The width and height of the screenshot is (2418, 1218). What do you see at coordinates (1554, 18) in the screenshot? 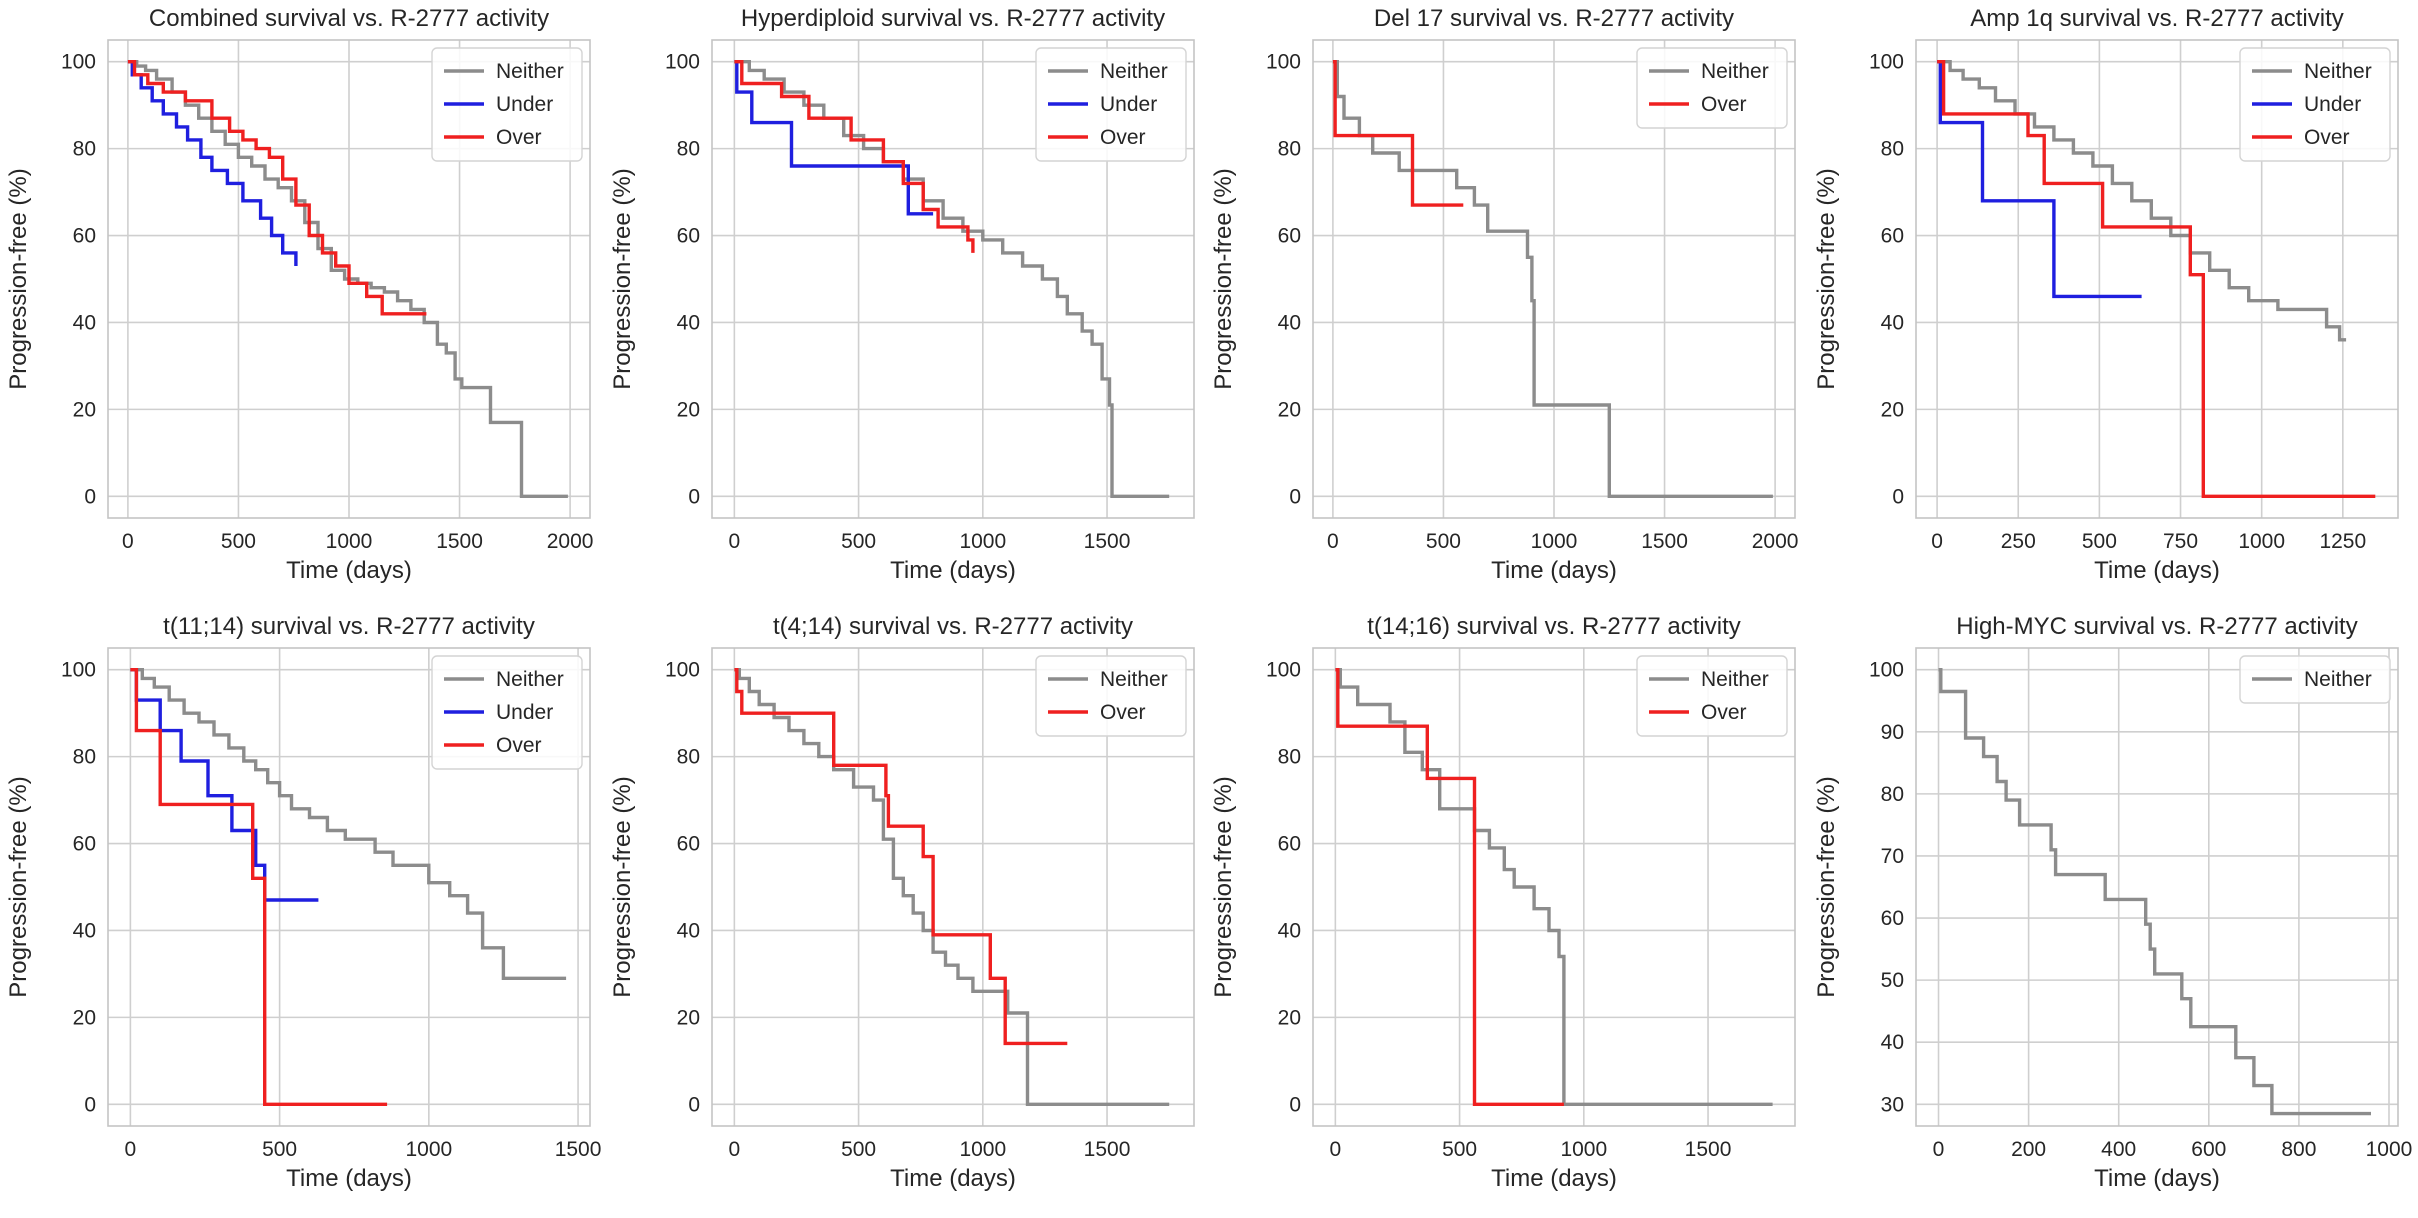
I see `chart-title: Del 17 survival vs. R-2777 activity` at bounding box center [1554, 18].